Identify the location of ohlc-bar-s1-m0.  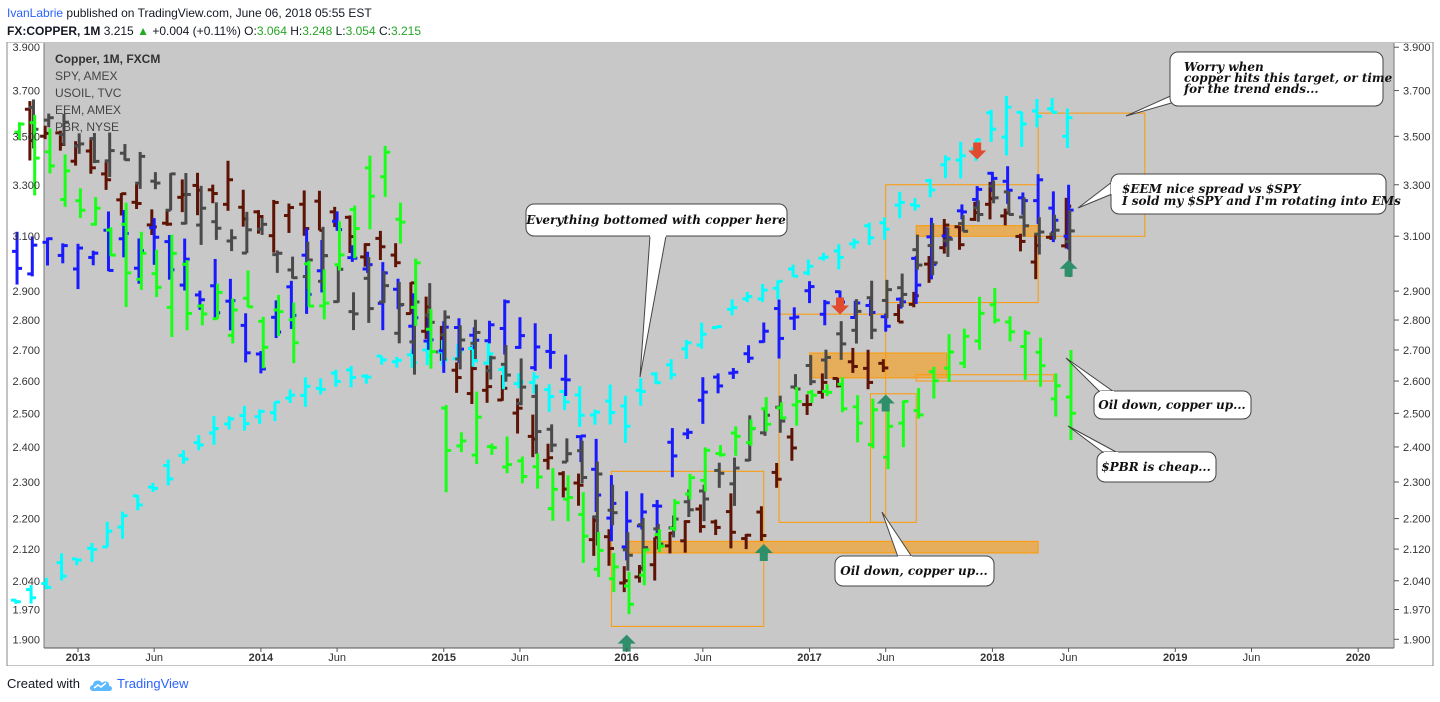
(76, 561).